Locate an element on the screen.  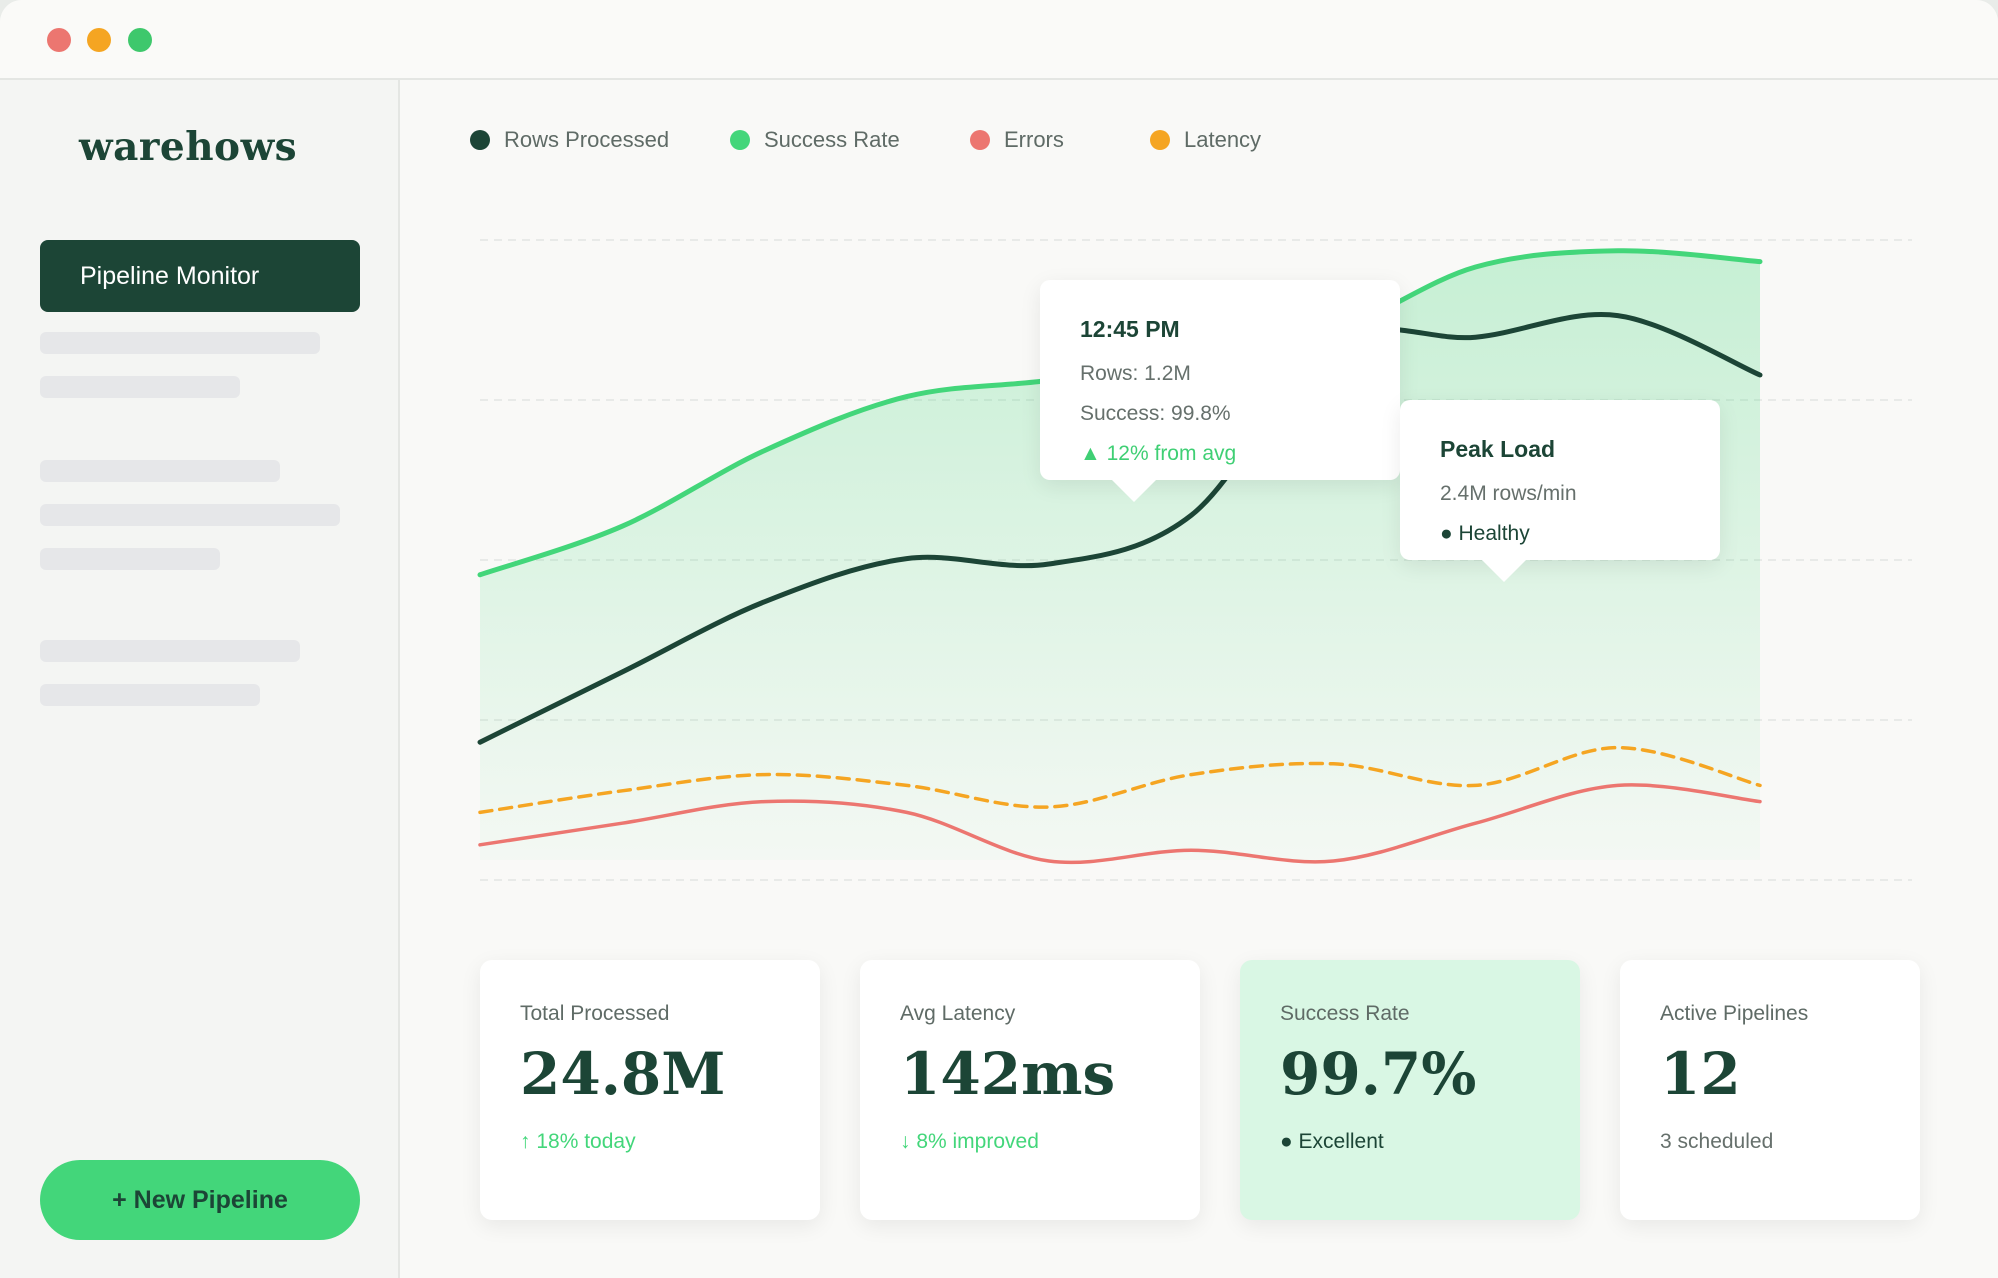
card-value: 142ms is located at coordinates (1008, 1074).